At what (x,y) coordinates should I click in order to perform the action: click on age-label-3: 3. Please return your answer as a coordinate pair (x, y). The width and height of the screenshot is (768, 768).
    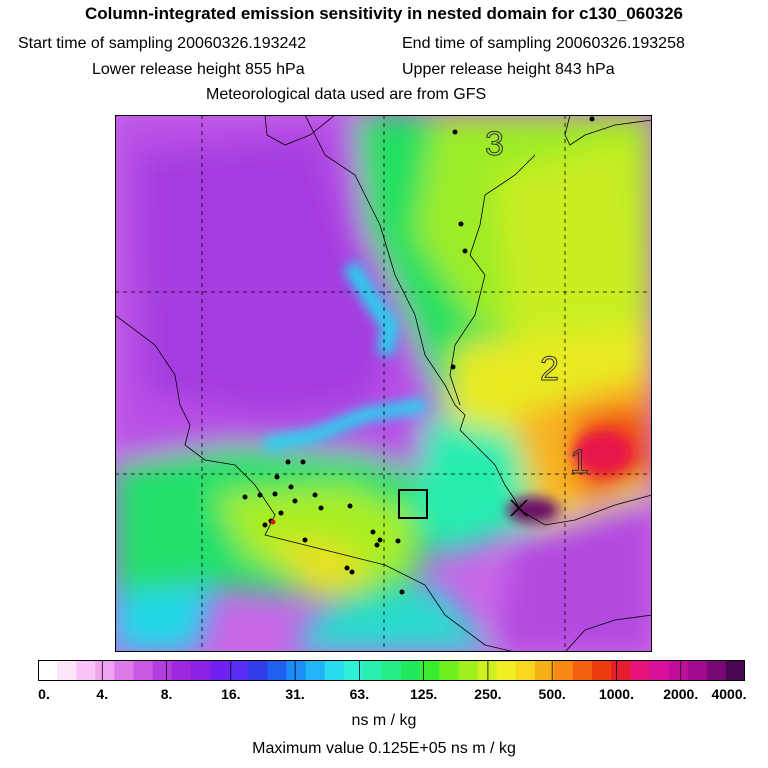
    Looking at the image, I should click on (494, 144).